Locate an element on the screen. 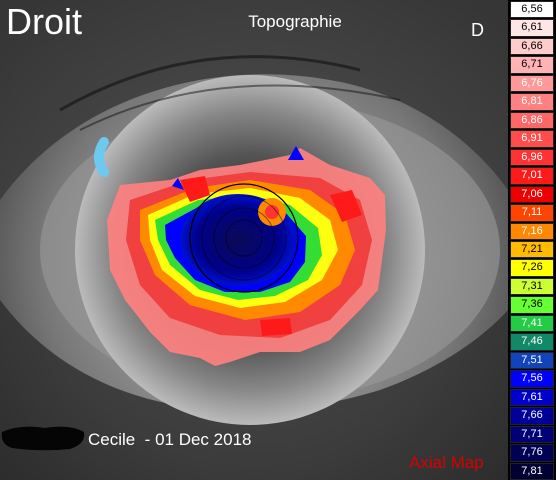  scale-cell: 7,46 is located at coordinates (532, 342).